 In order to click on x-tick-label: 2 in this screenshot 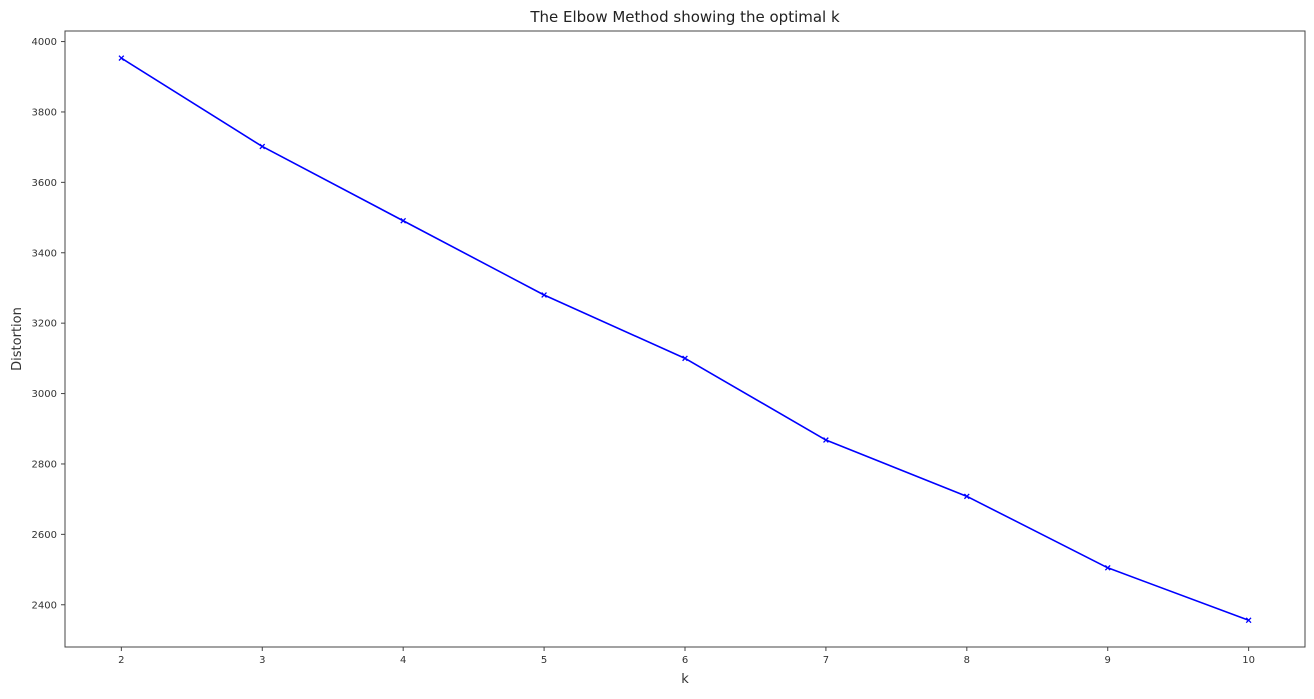, I will do `click(121, 660)`.